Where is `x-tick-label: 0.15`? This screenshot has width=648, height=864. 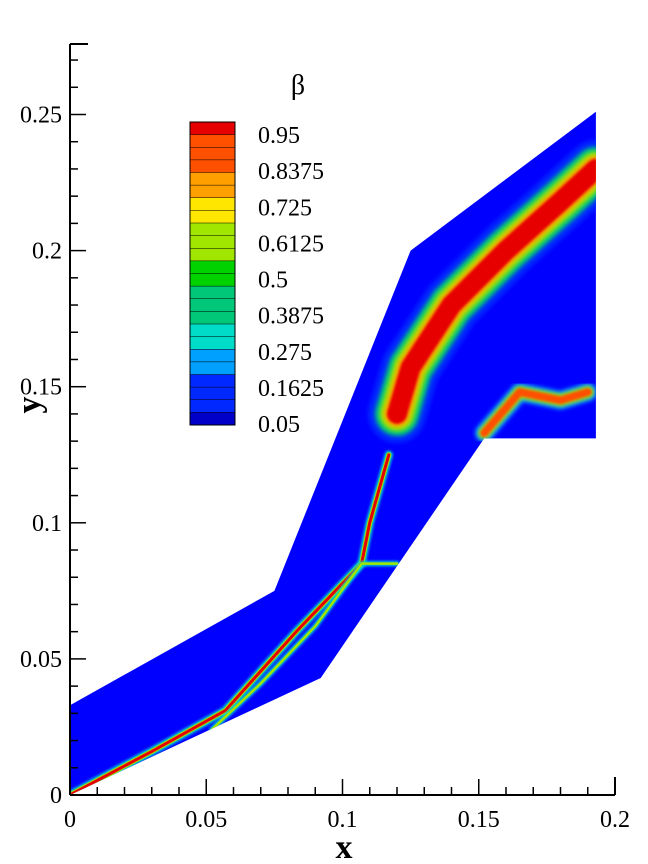 x-tick-label: 0.15 is located at coordinates (479, 820).